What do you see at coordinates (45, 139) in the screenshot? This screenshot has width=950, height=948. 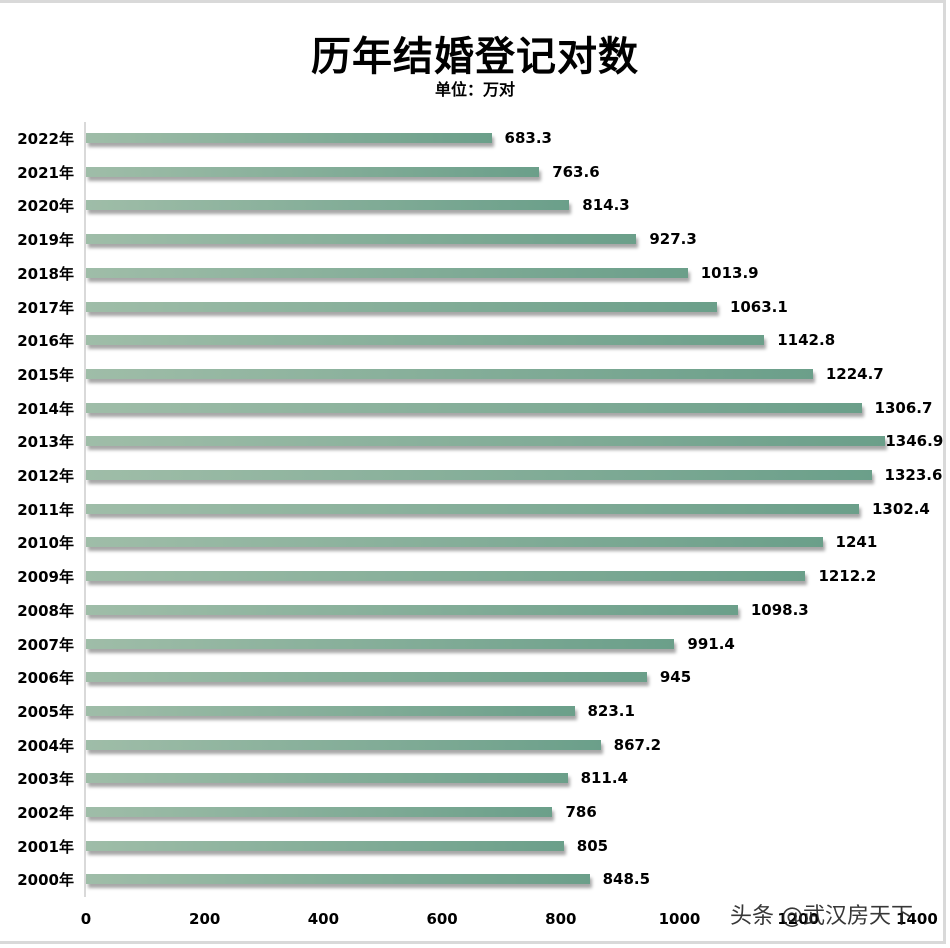 I see `category-label: 2022年` at bounding box center [45, 139].